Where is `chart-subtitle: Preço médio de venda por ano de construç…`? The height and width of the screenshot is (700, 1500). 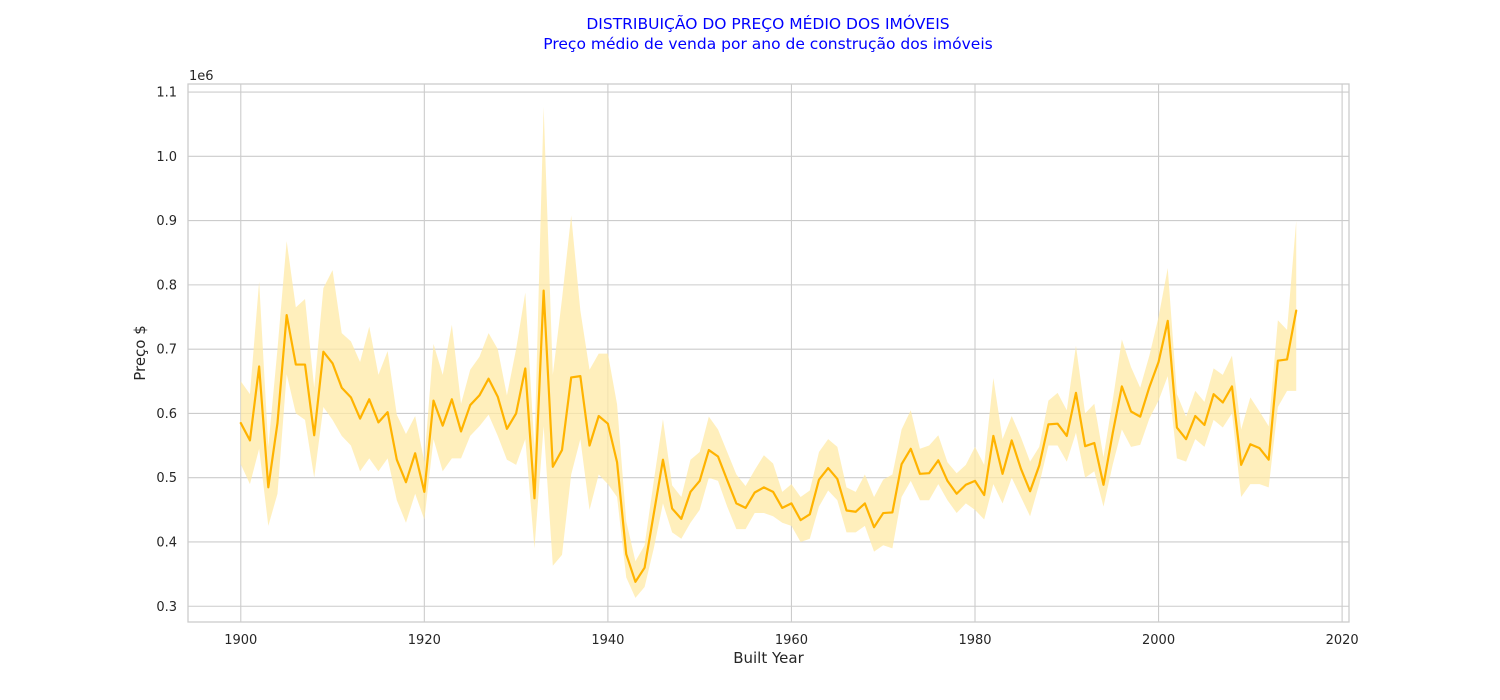
chart-subtitle: Preço médio de venda por ano de construç… is located at coordinates (767, 44).